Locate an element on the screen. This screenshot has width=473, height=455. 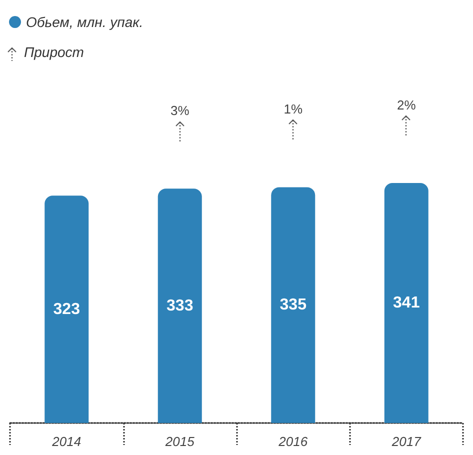
x-tick-label: 2017 is located at coordinates (406, 441).